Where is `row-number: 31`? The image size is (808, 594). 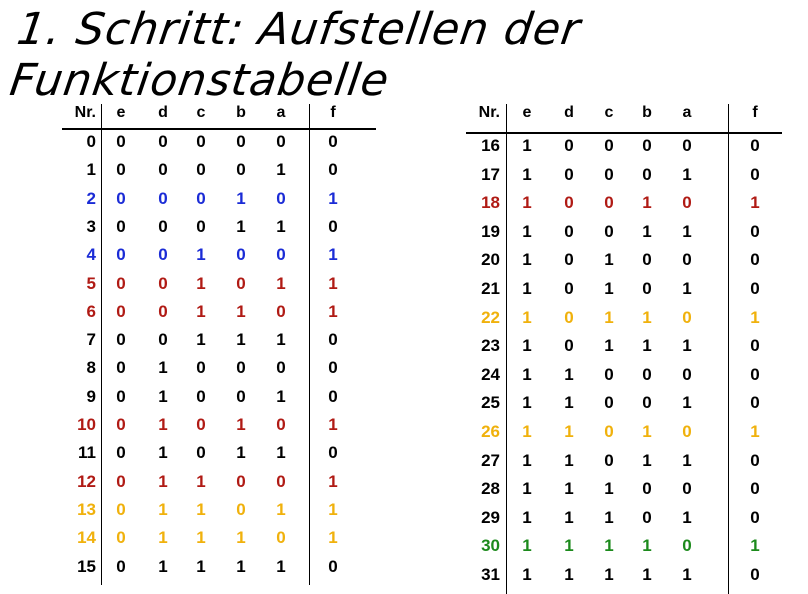 row-number: 31 is located at coordinates (490, 574).